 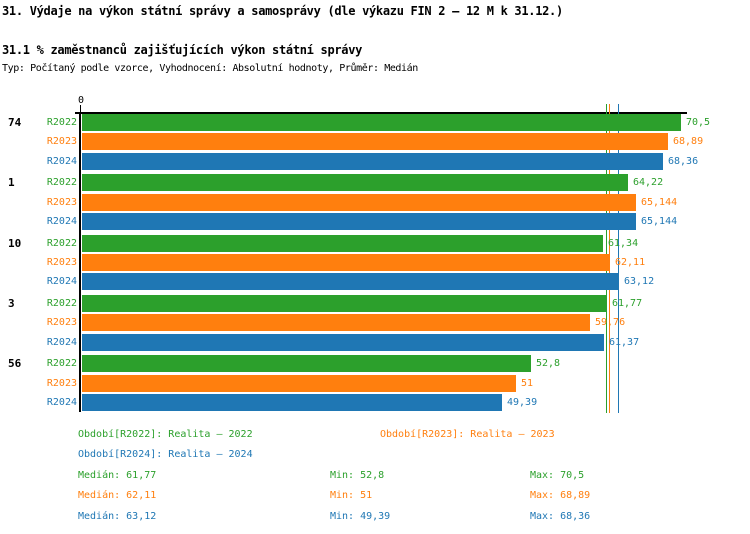 What do you see at coordinates (165, 434) in the screenshot?
I see `legend-item-r2022: Období[R2022]: Realita – 2022` at bounding box center [165, 434].